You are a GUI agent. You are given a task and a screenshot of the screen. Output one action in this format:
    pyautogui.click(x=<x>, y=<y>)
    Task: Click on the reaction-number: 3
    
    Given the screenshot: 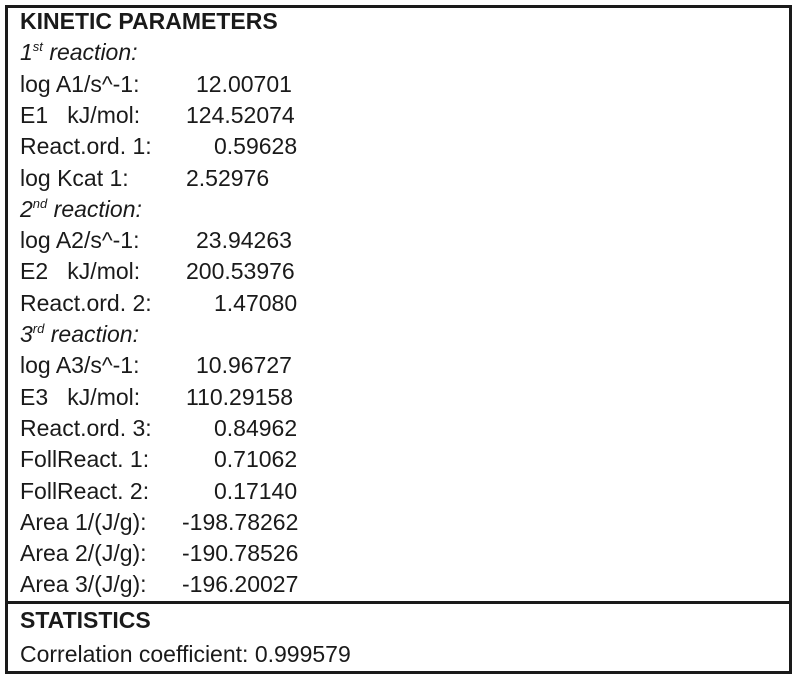 What is the action you would take?
    pyautogui.click(x=26, y=334)
    